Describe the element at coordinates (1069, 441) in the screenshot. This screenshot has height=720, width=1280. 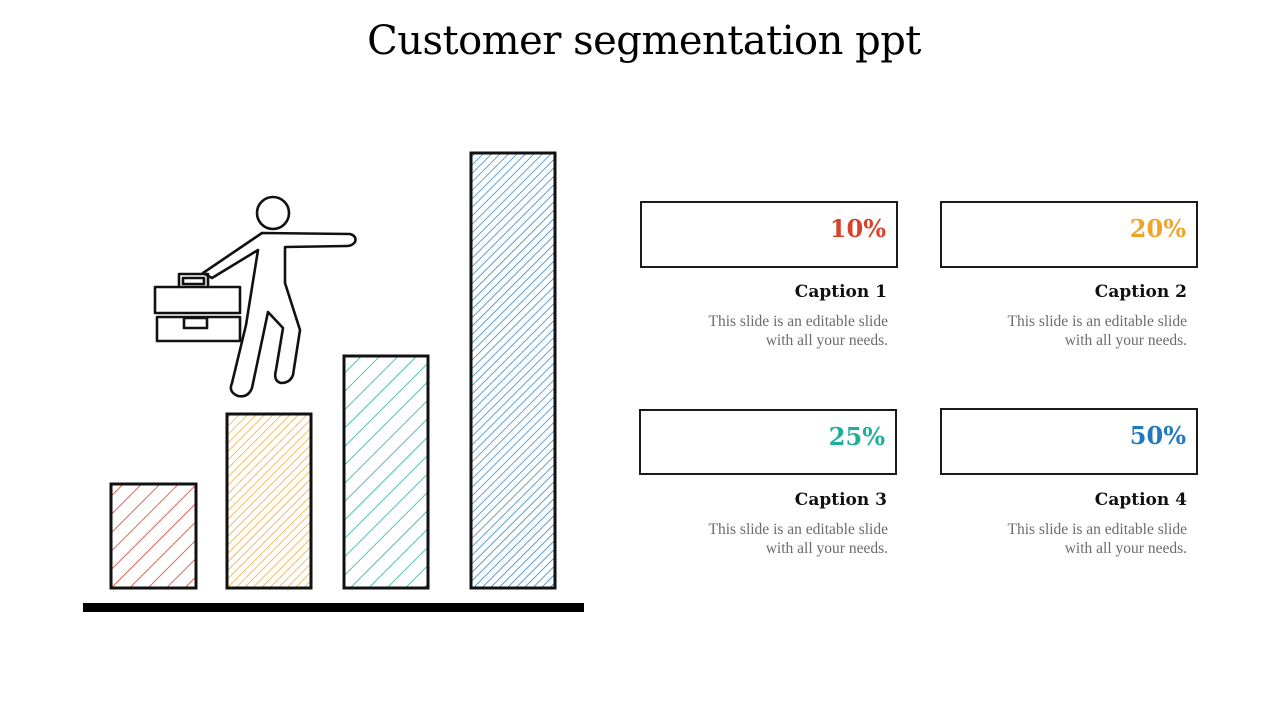
I see `stat-box-4: 50%` at that location.